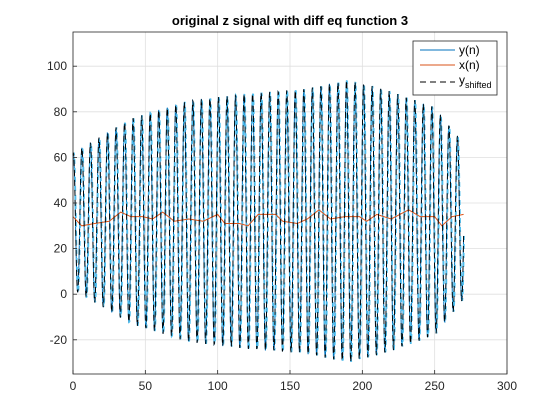 The image size is (560, 420). Describe the element at coordinates (455, 68) in the screenshot. I see `legend: y(n) x(n) yshifted` at that location.